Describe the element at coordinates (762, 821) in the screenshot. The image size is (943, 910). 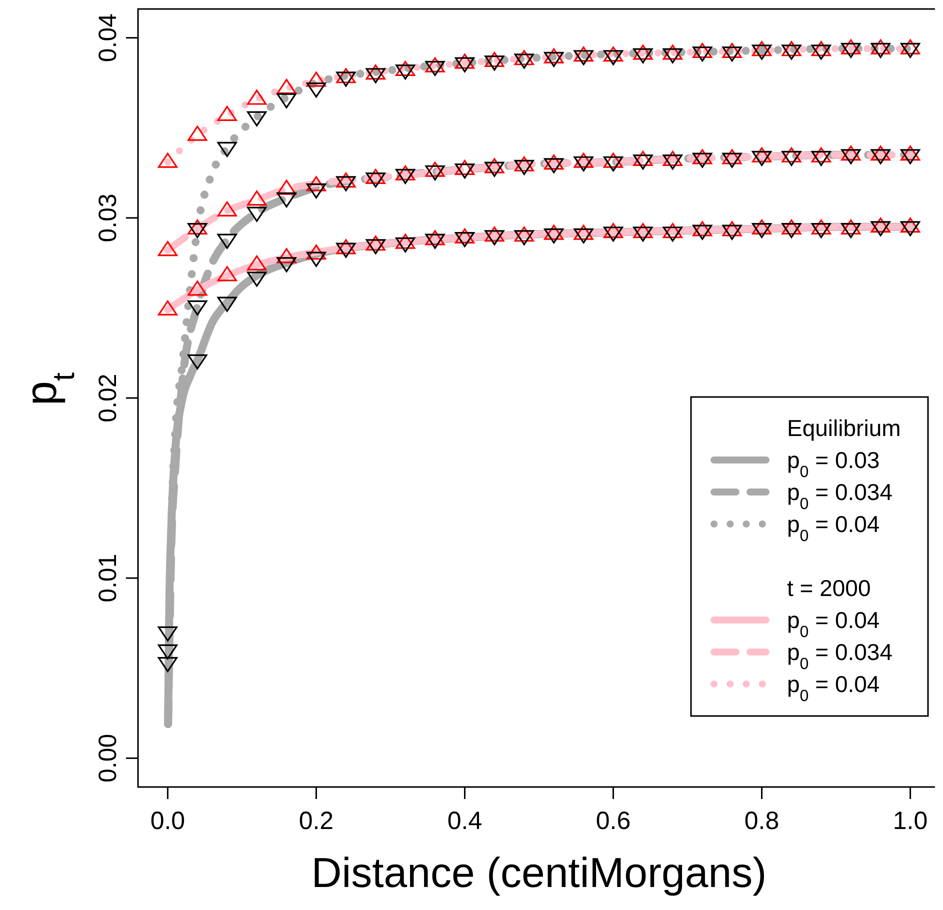
I see `x-tick-label: 0.8` at that location.